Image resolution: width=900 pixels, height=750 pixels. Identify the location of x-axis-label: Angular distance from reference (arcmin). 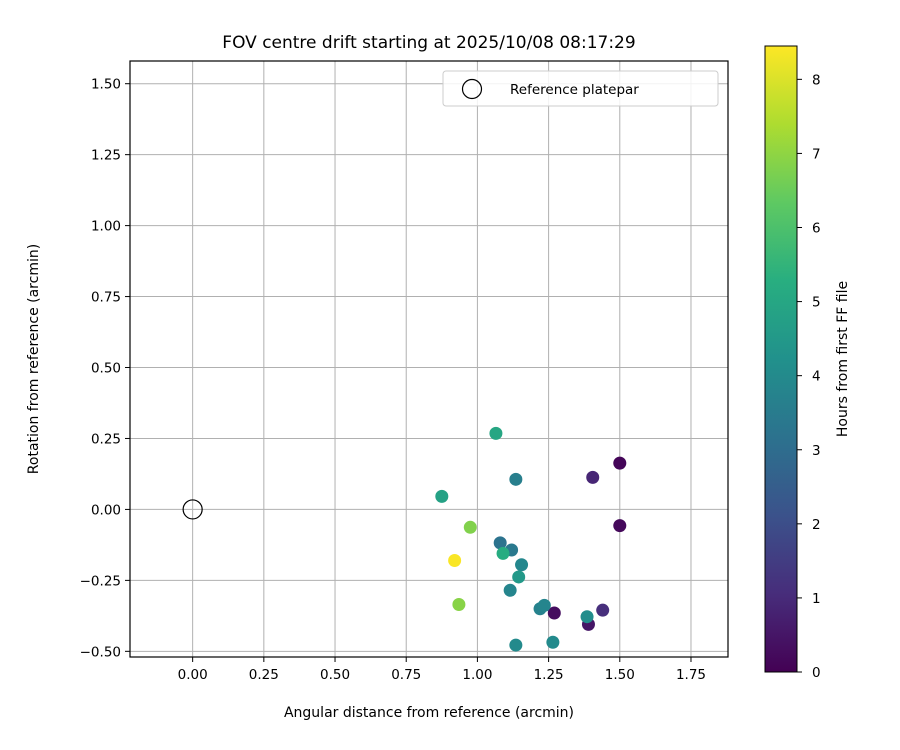
(429, 713).